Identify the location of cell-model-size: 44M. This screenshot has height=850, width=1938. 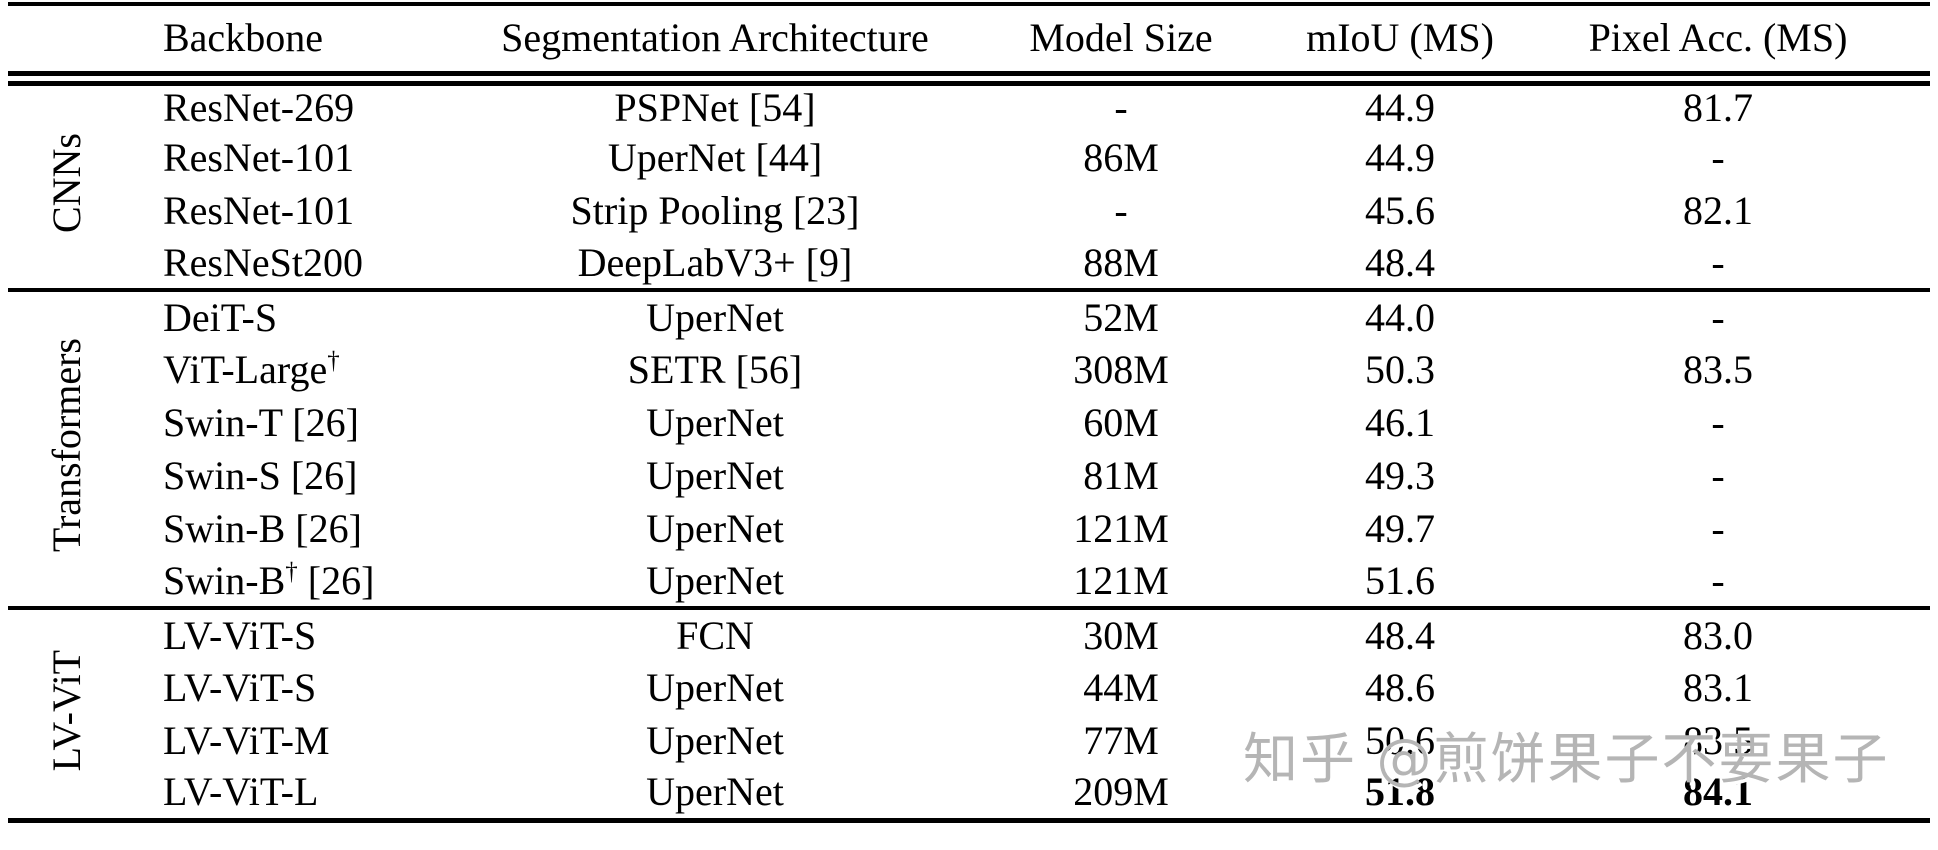
(1121, 687).